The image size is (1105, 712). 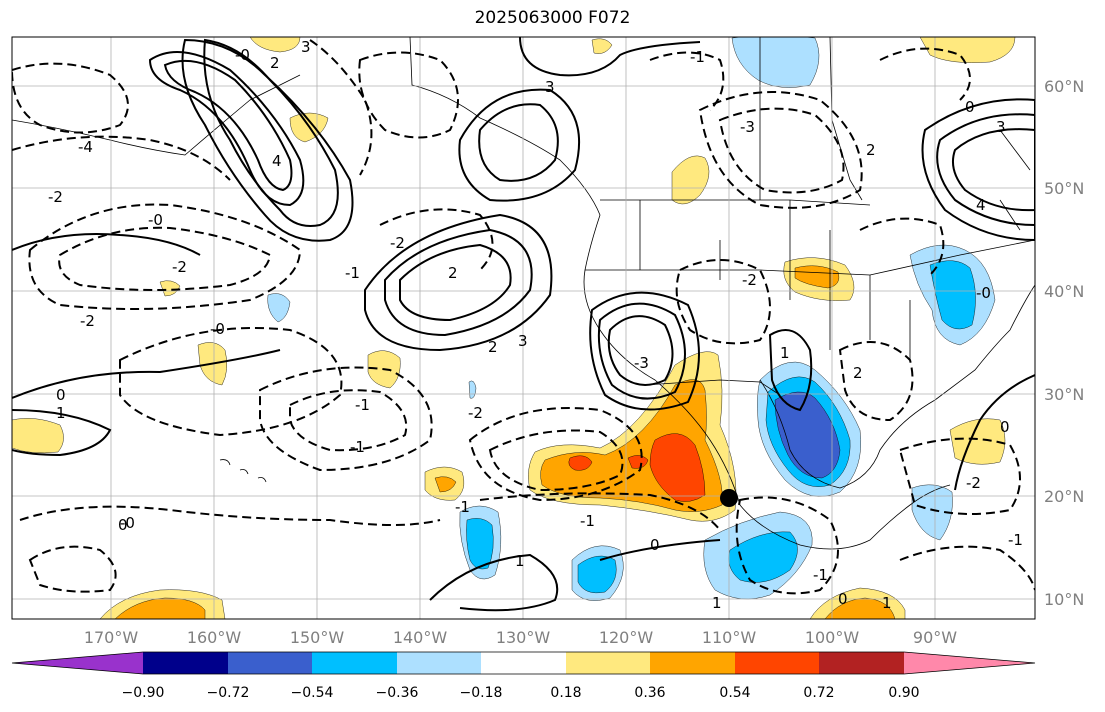 I want to click on lon-tick-label: 170°W, so click(x=111, y=637).